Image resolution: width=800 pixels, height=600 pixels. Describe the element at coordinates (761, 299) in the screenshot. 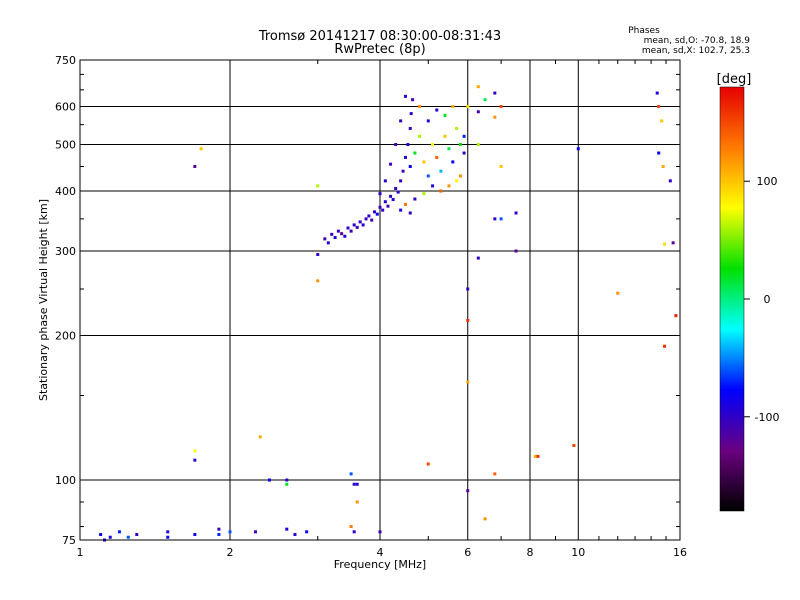

I see `colorbar-ticks: 100 0 -100` at that location.